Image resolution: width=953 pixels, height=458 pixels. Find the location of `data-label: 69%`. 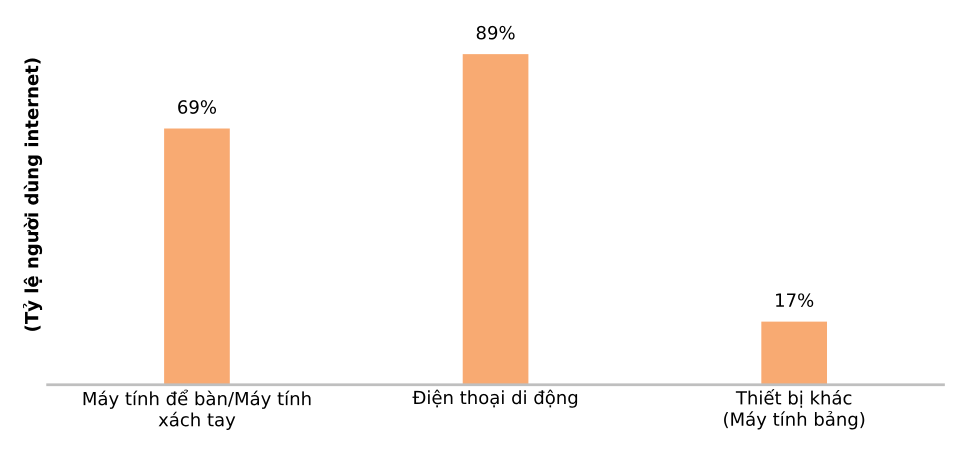

data-label: 69% is located at coordinates (197, 107).